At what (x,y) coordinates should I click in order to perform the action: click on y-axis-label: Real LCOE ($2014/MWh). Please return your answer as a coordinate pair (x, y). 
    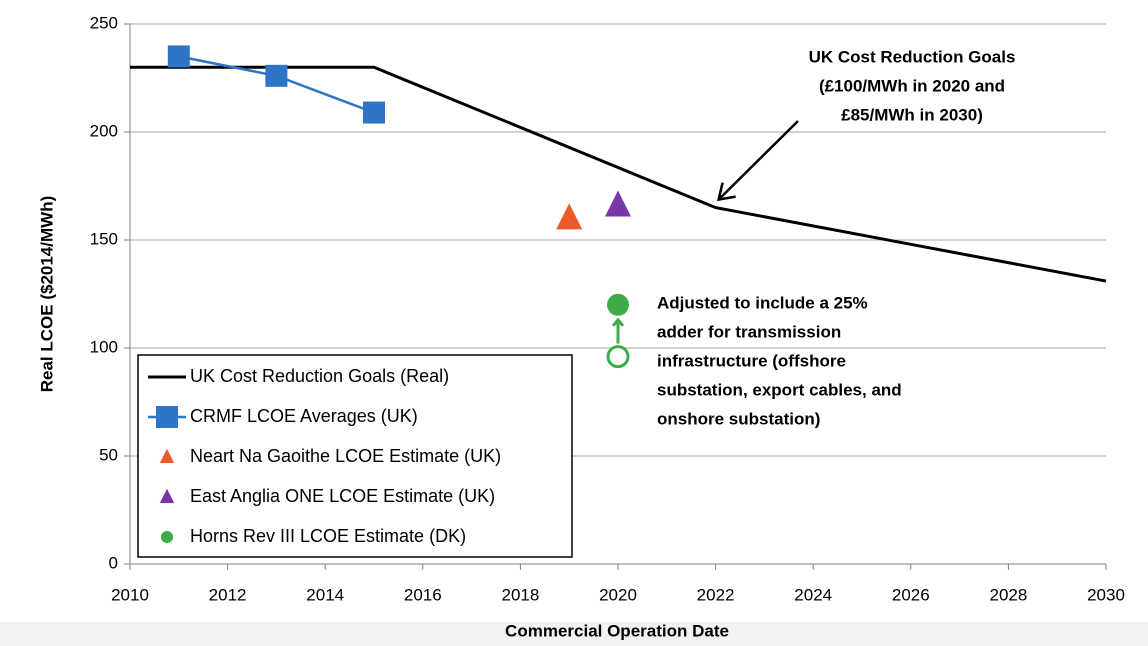
    Looking at the image, I should click on (46, 294).